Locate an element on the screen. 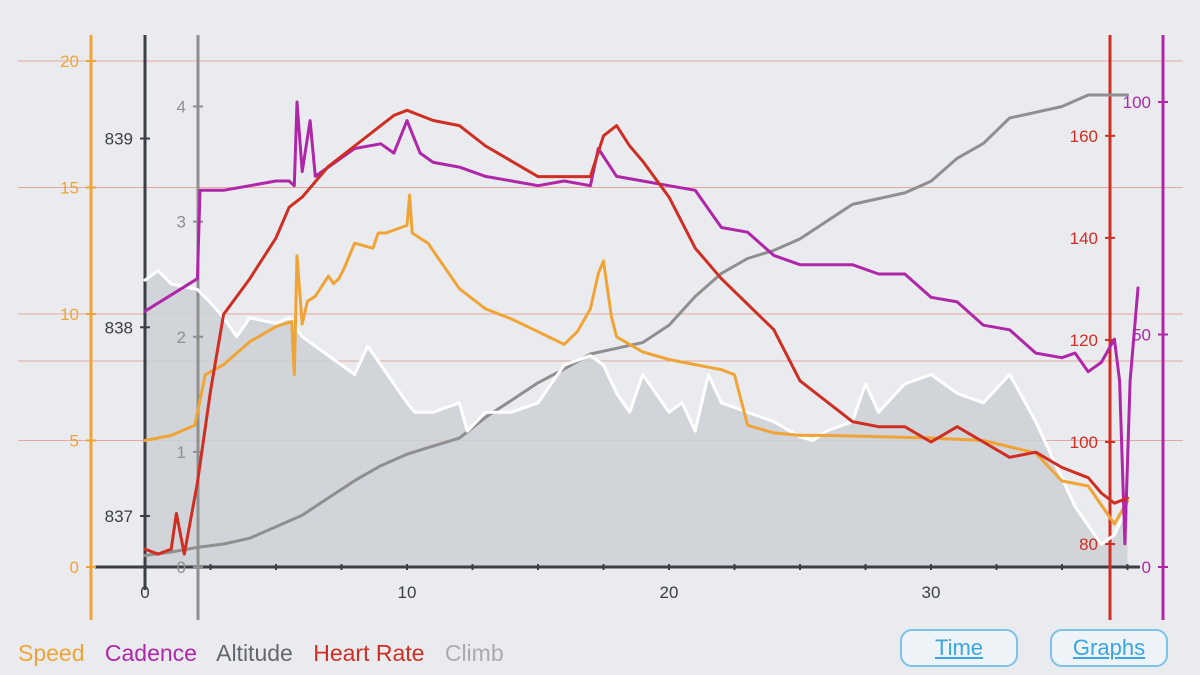  legend-climb: Climb is located at coordinates (474, 653).